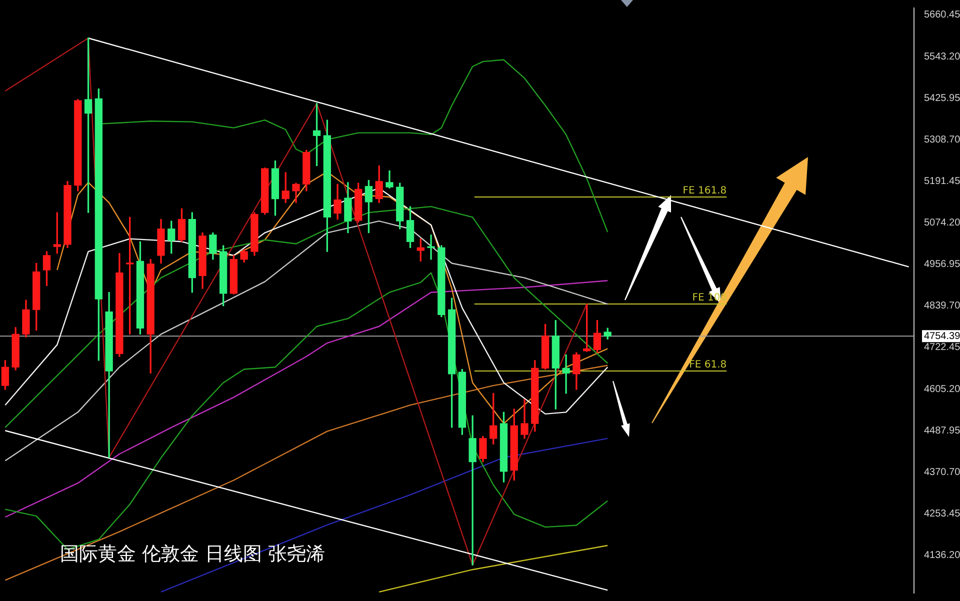 The image size is (960, 601). What do you see at coordinates (942, 389) in the screenshot?
I see `y-tick-label: 4605.20` at bounding box center [942, 389].